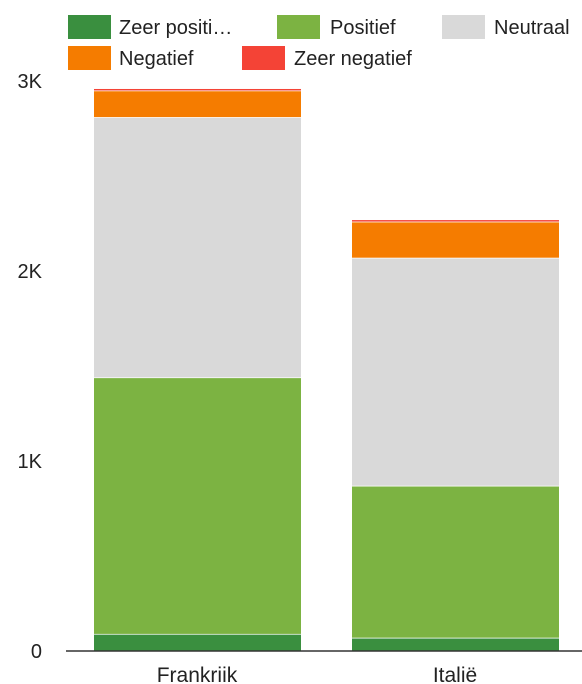 The height and width of the screenshot is (684, 582). What do you see at coordinates (532, 28) in the screenshot?
I see `legend-label-3: Neutraal` at bounding box center [532, 28].